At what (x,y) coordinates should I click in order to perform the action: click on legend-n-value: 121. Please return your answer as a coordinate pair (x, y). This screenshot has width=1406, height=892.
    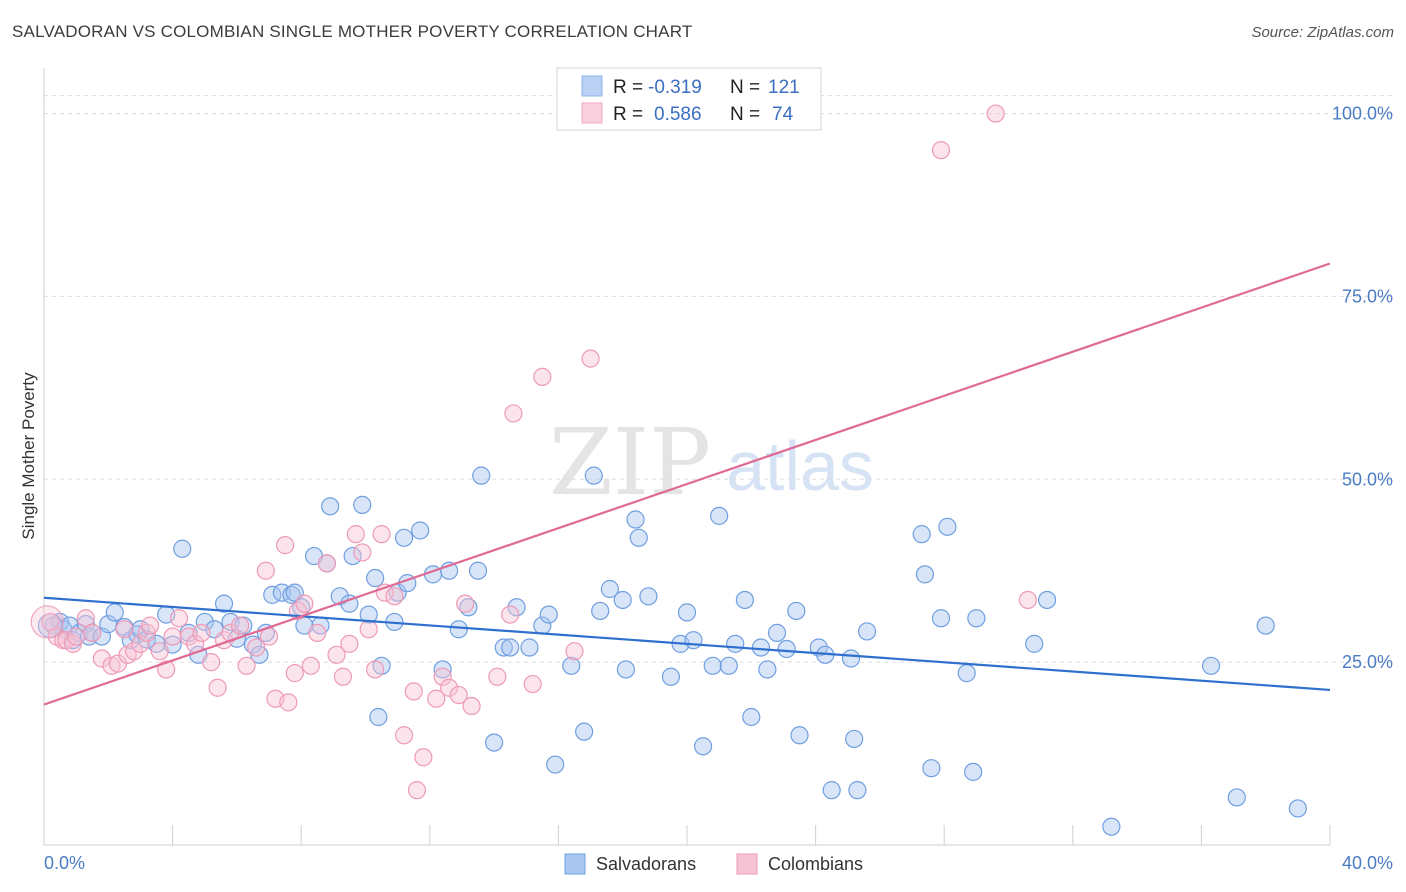
    Looking at the image, I should click on (784, 87).